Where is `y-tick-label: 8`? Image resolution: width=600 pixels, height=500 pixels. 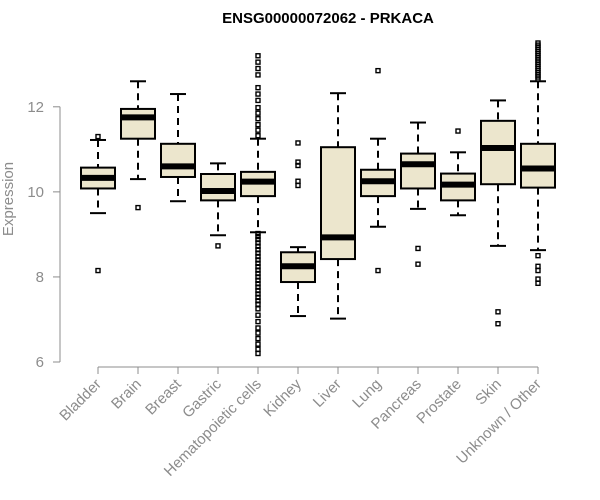 y-tick-label: 8 is located at coordinates (40, 277).